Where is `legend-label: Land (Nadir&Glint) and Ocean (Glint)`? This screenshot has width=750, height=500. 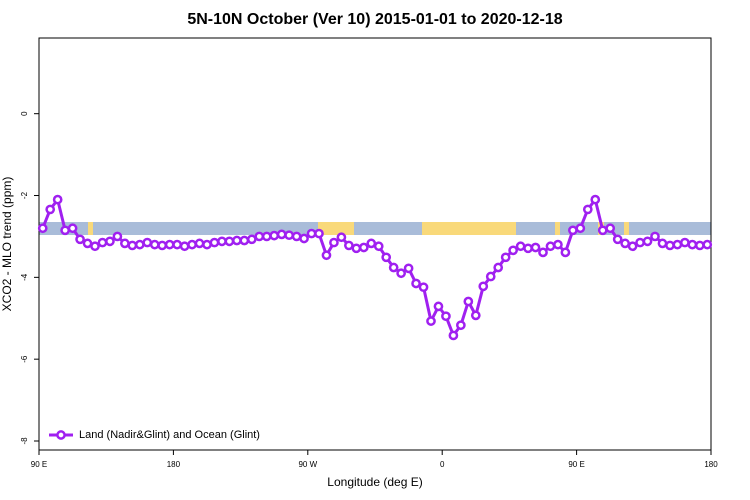 legend-label: Land (Nadir&Glint) and Ocean (Glint) is located at coordinates (169, 435).